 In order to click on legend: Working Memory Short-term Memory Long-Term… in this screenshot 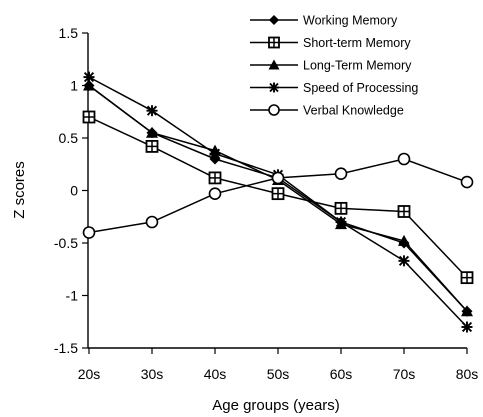, I will do `click(334, 66)`.